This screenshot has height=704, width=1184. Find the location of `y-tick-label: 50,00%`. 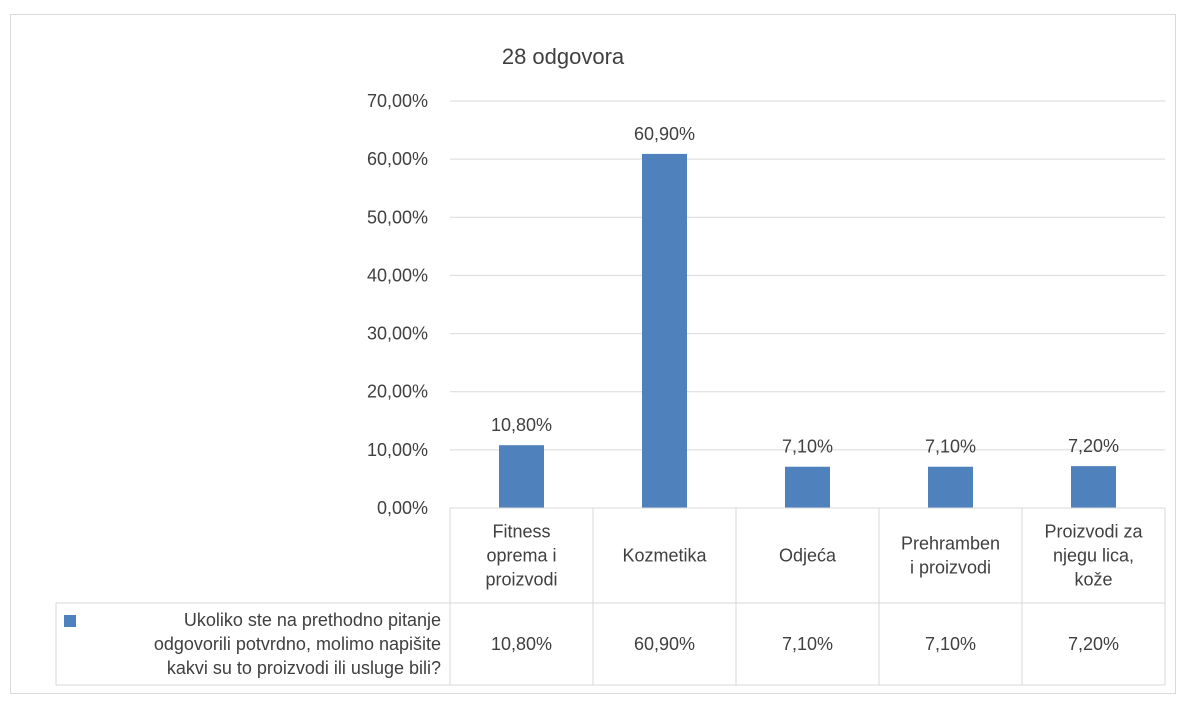

y-tick-label: 50,00% is located at coordinates (397, 217).